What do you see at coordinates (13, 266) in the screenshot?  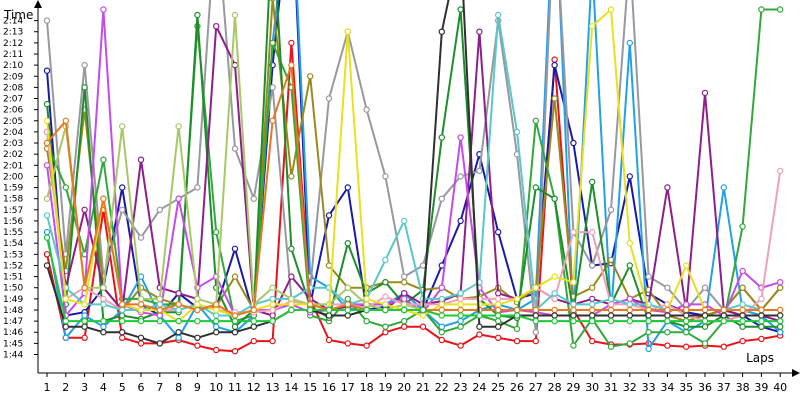 I see `y-tick-label: 1:52` at bounding box center [13, 266].